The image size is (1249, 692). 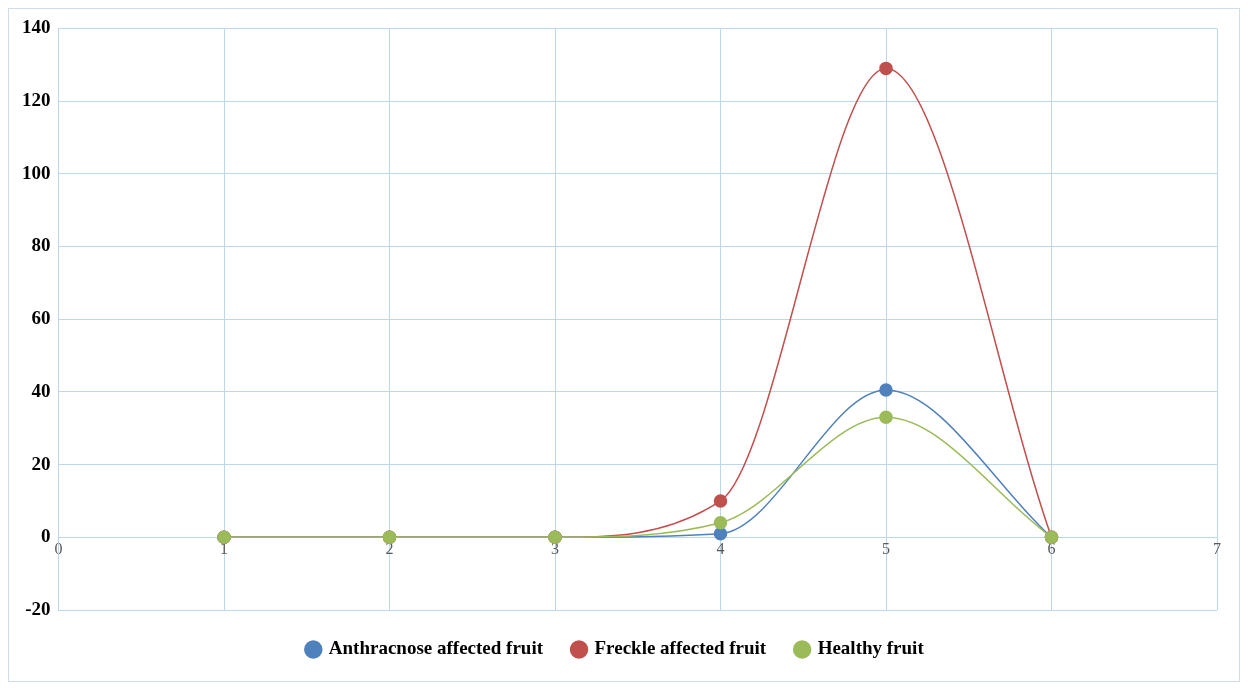 What do you see at coordinates (720, 549) in the screenshot?
I see `x-tick-label: 4` at bounding box center [720, 549].